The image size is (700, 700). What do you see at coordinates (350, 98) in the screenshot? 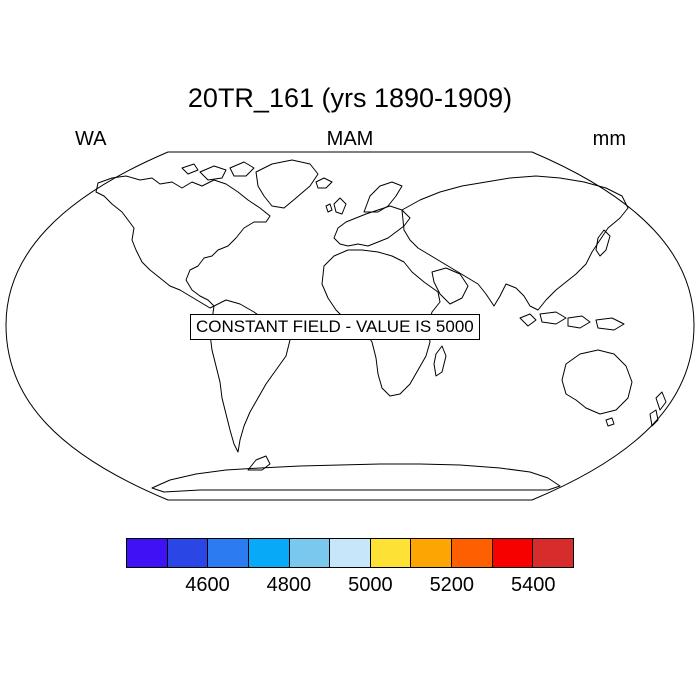
I see `plot-title: 20TR_161 (yrs 1890-1909)` at bounding box center [350, 98].